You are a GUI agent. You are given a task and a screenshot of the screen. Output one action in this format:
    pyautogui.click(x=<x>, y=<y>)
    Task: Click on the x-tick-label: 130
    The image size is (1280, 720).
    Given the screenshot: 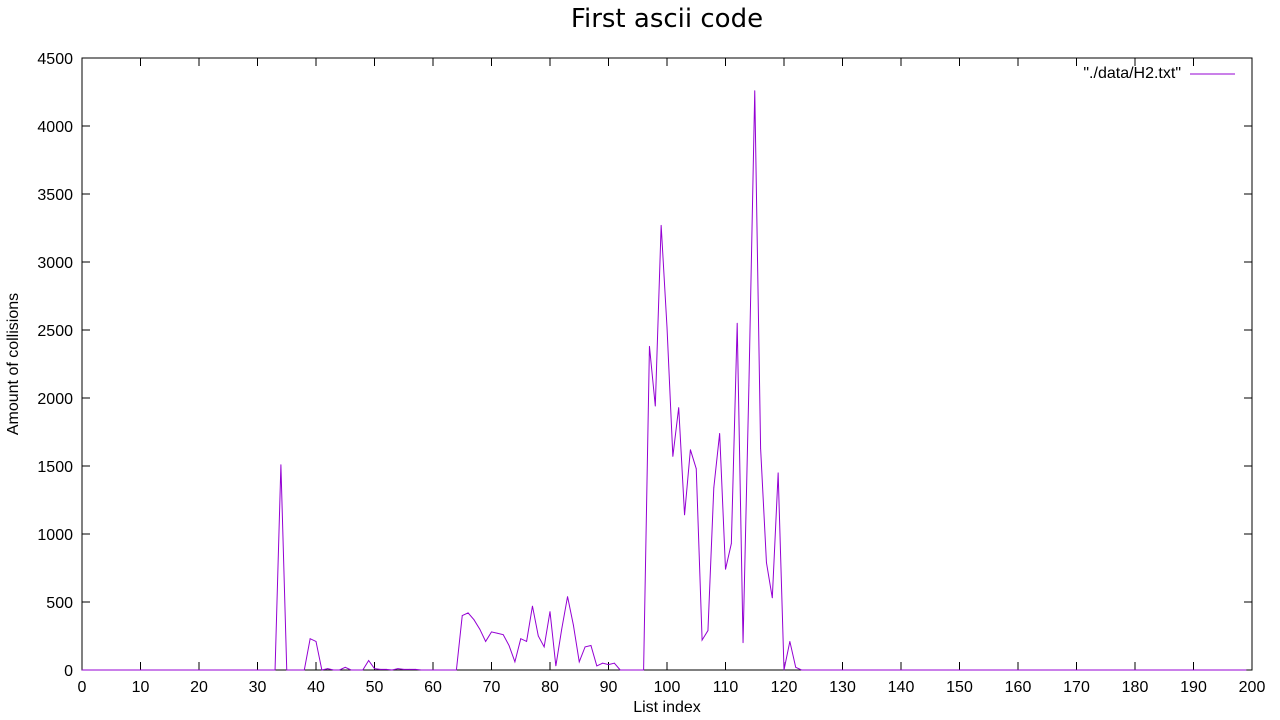 What is the action you would take?
    pyautogui.click(x=842, y=687)
    